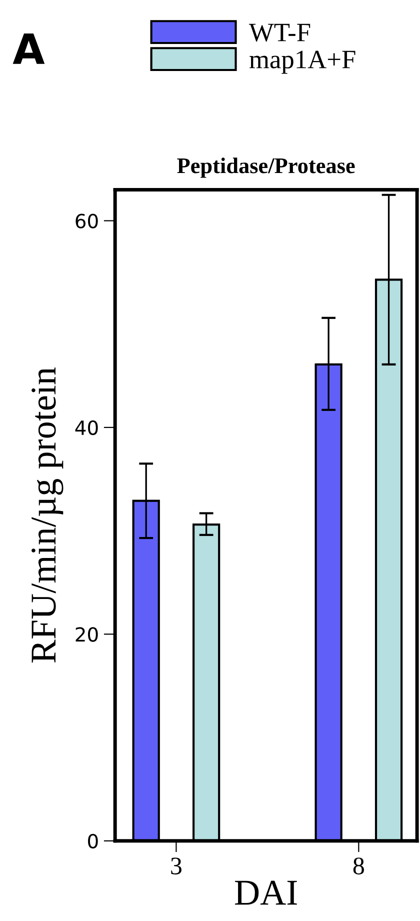 Image resolution: width=420 pixels, height=921 pixels. Describe the element at coordinates (86, 428) in the screenshot. I see `y-tick-label: 40` at that location.